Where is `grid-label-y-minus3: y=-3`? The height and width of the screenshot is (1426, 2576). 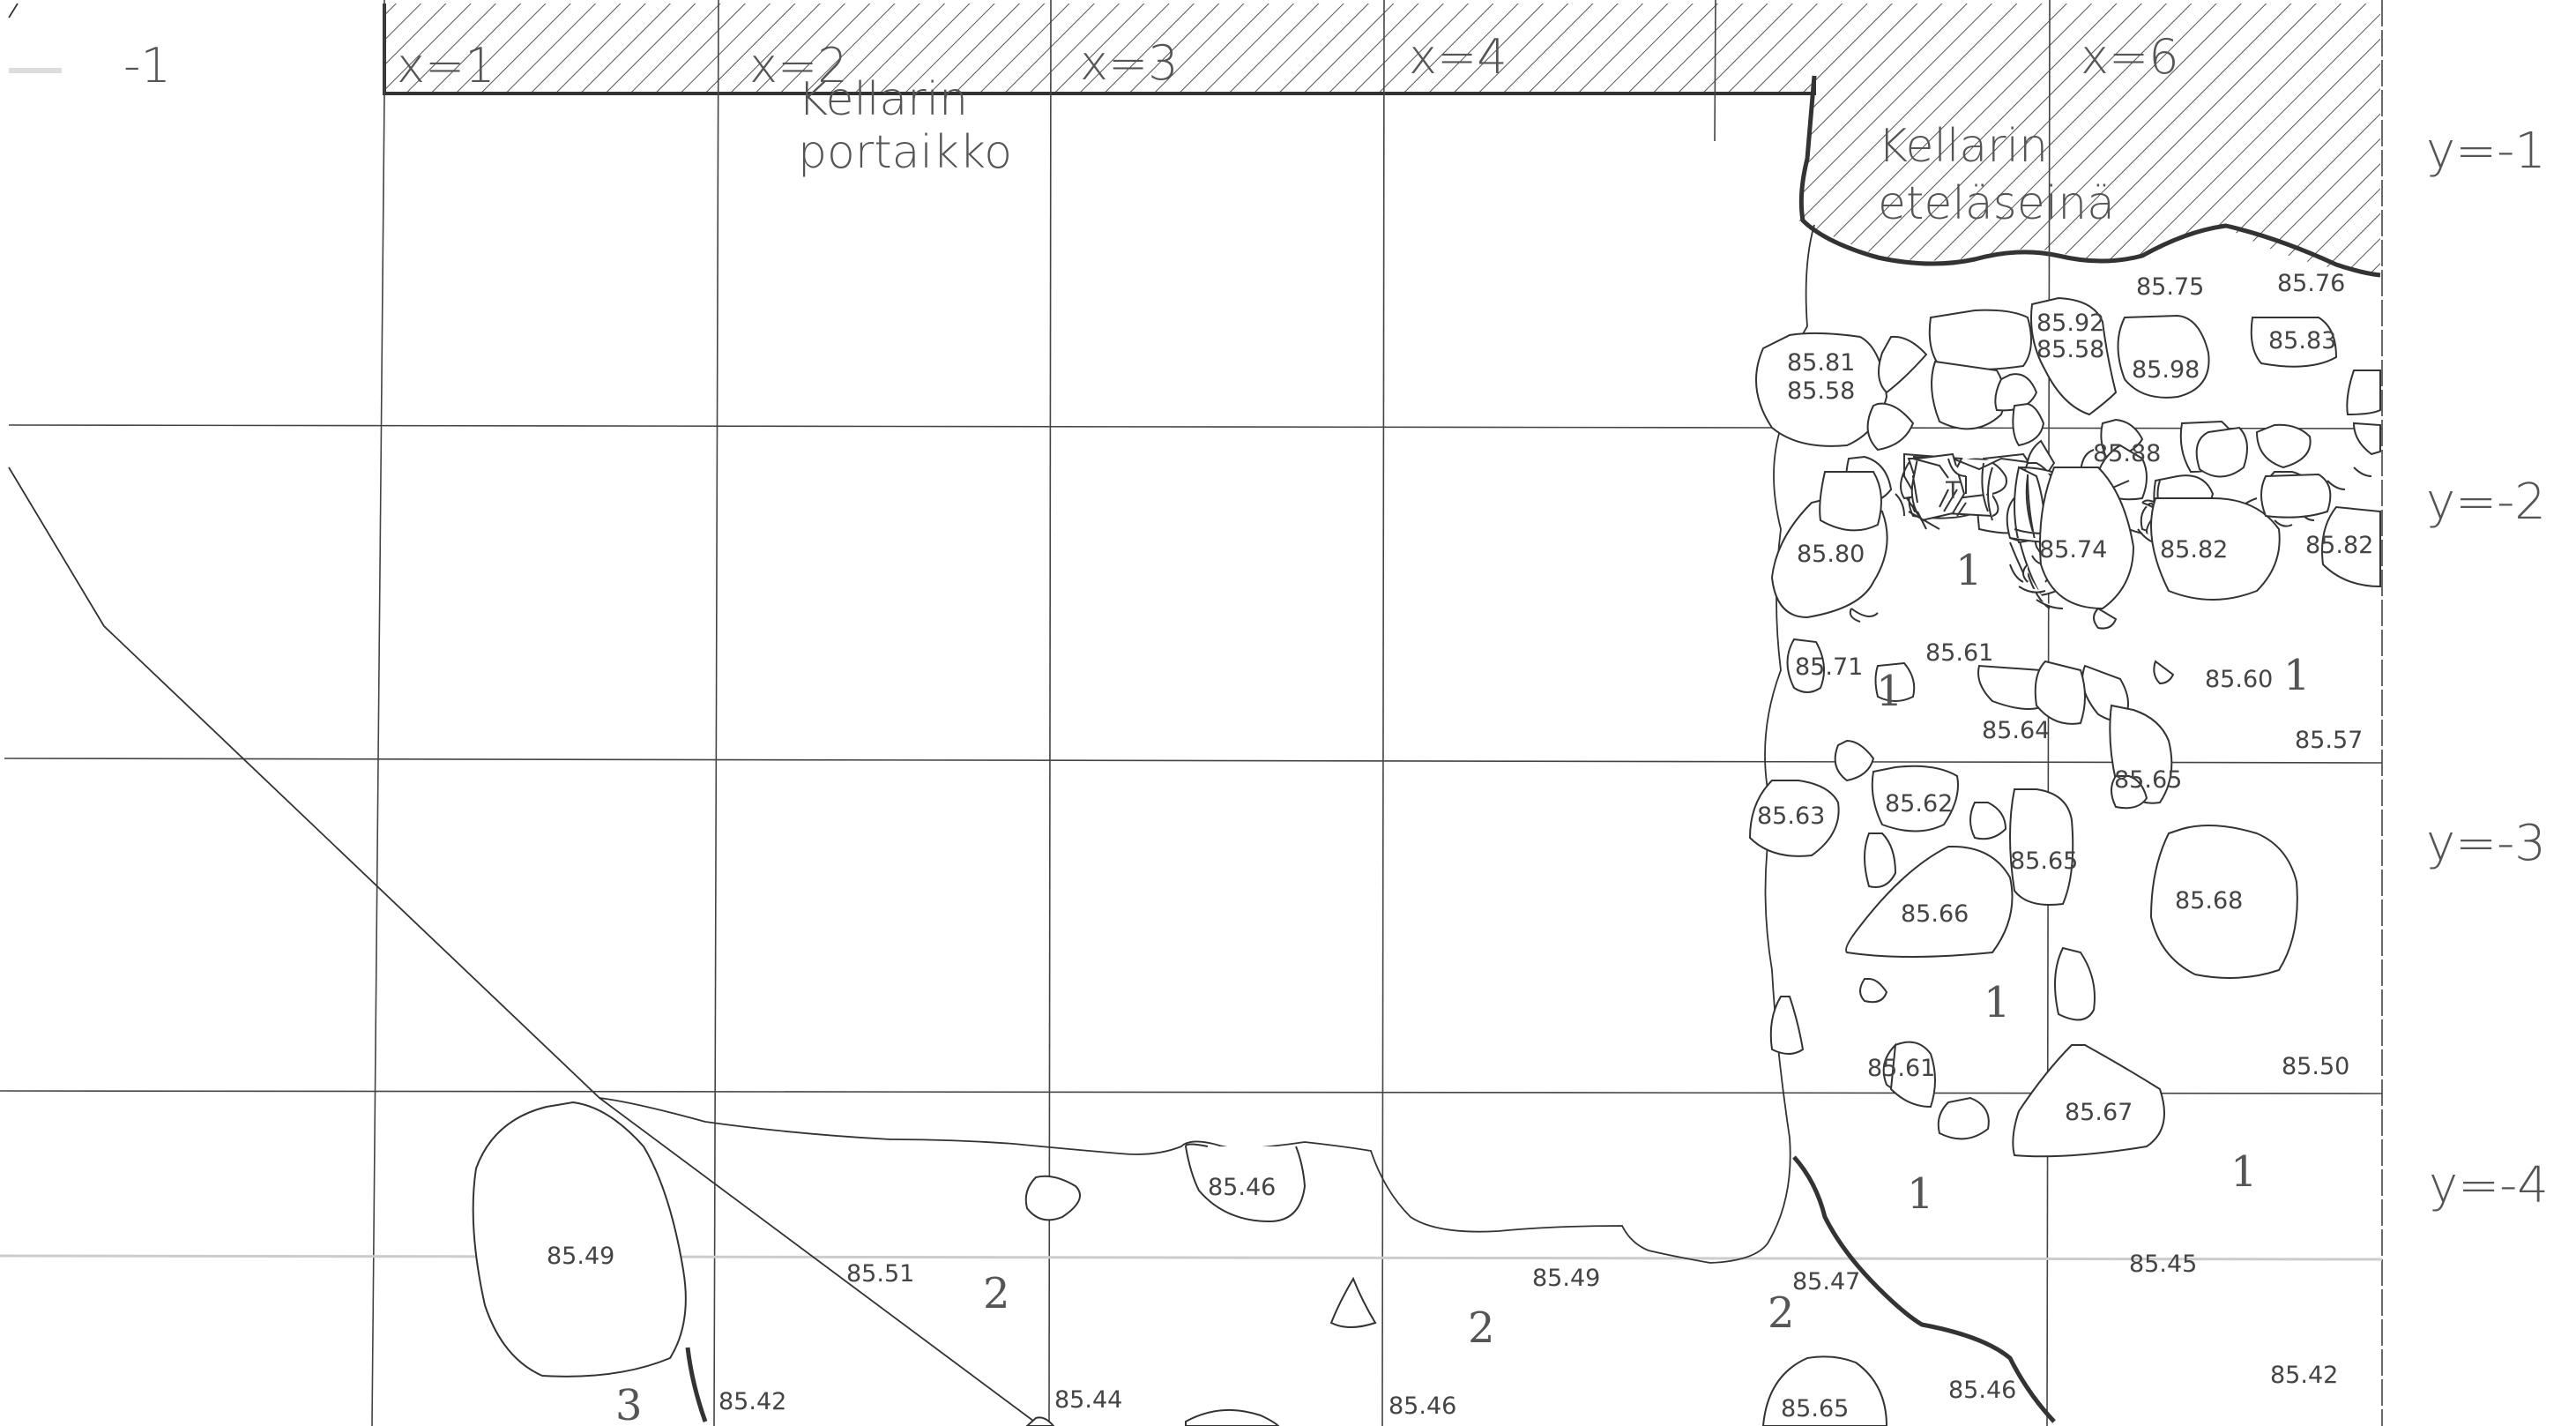
grid-label-y-minus3: y=-3 is located at coordinates (2486, 844).